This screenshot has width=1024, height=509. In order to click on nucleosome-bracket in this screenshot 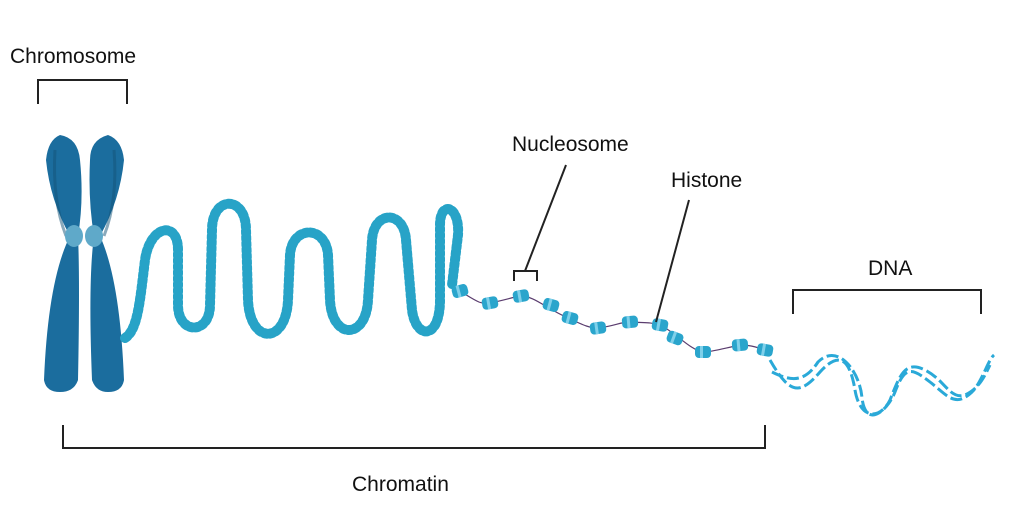, I will do `click(540, 222)`.